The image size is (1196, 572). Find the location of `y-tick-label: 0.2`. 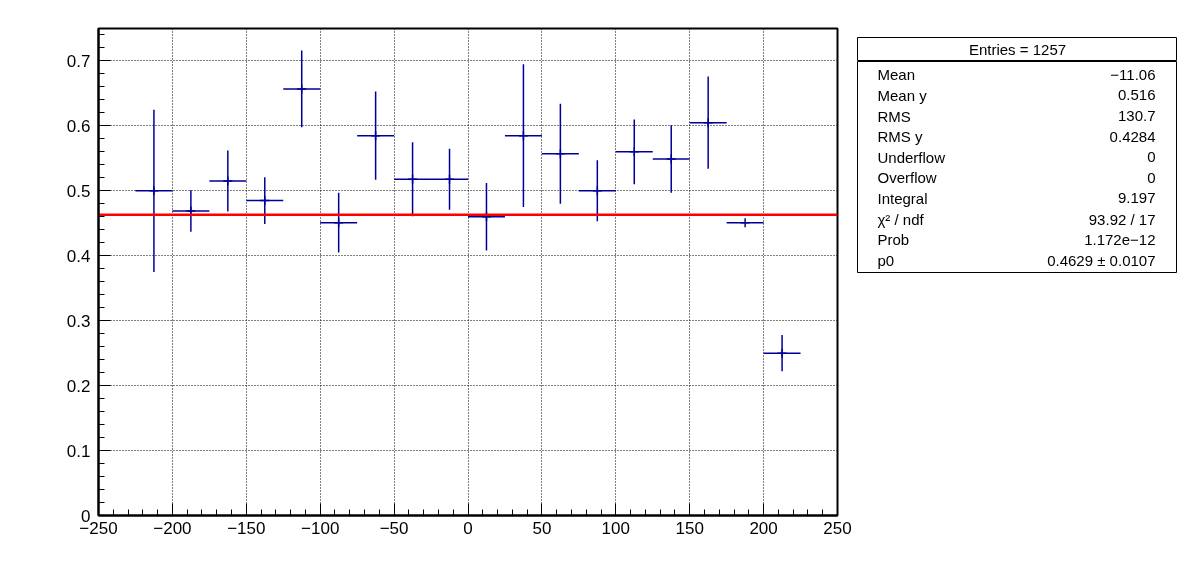

y-tick-label: 0.2 is located at coordinates (78, 386).